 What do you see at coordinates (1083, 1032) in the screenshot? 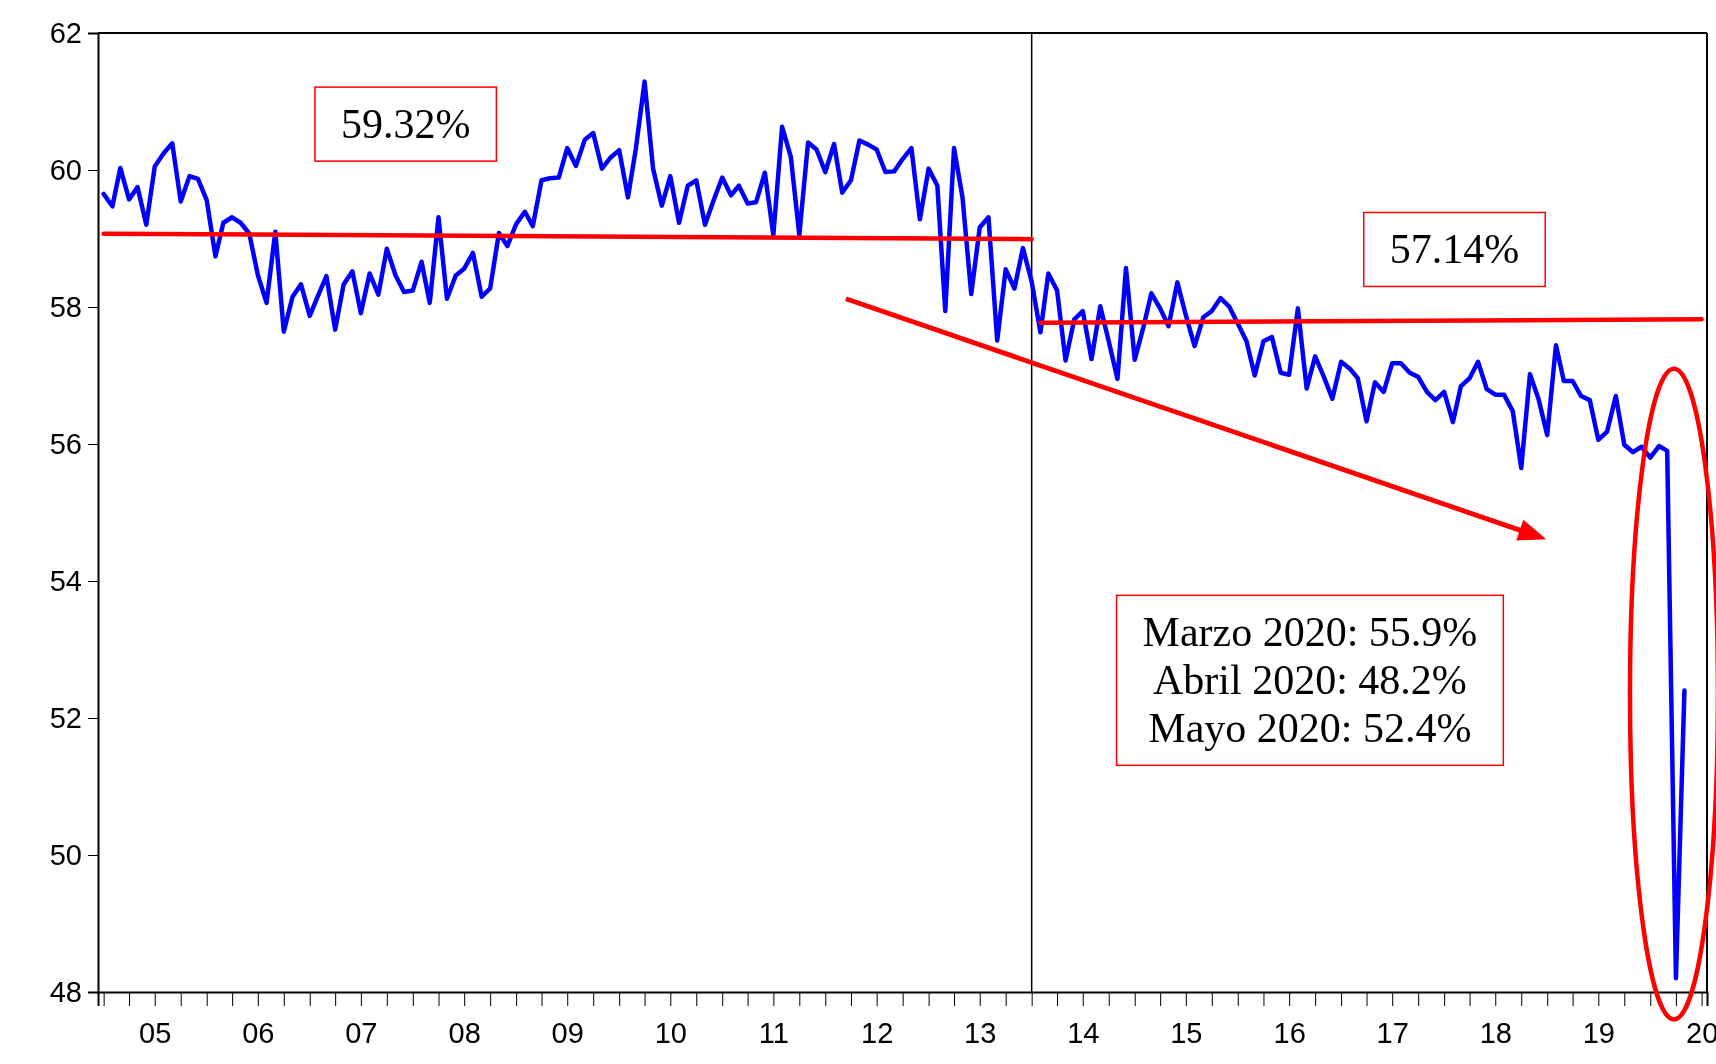
I see `x-tick-label: 14` at bounding box center [1083, 1032].